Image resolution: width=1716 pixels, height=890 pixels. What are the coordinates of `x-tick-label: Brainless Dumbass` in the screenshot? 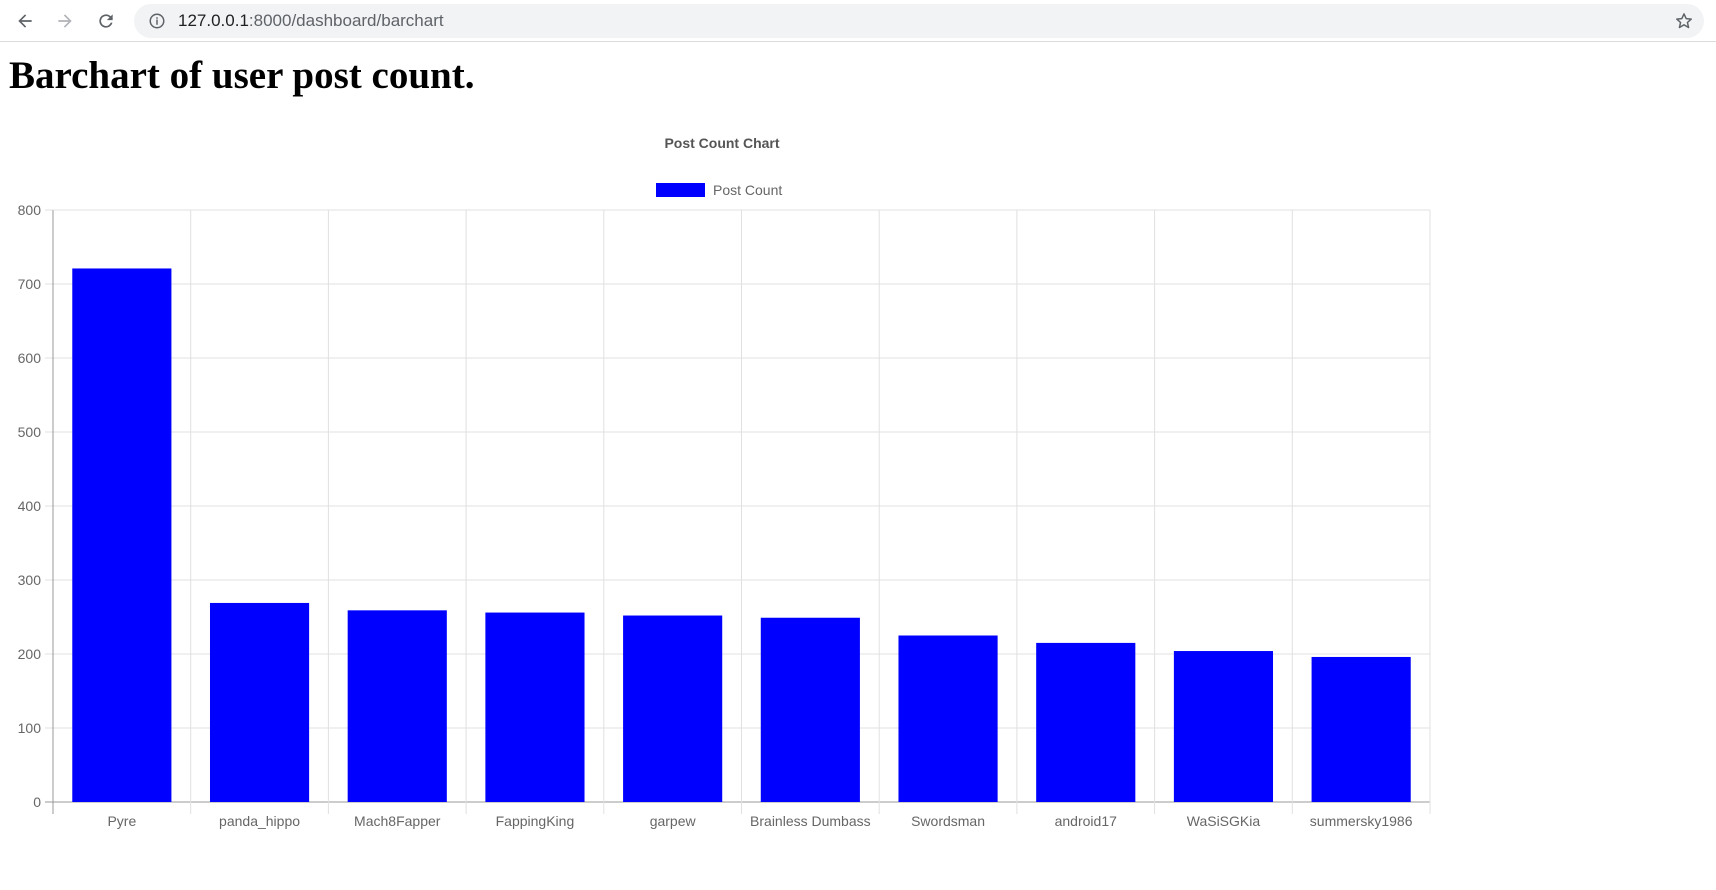 It's located at (810, 821).